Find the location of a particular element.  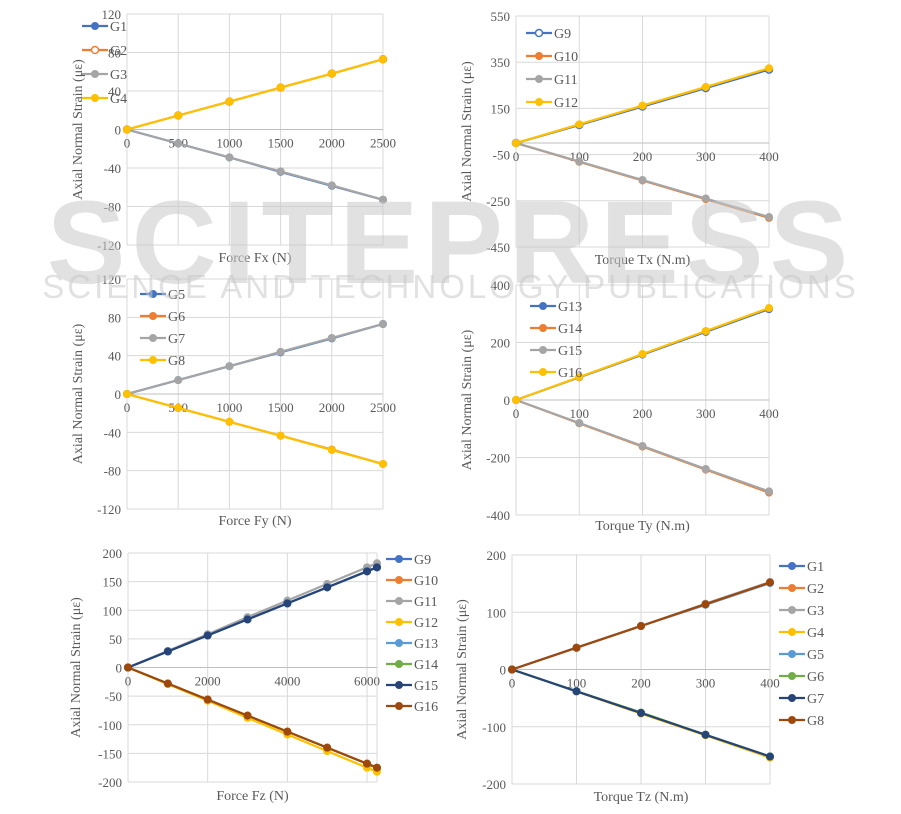

legend: G5 G6 G7 G8 is located at coordinates (162, 328).